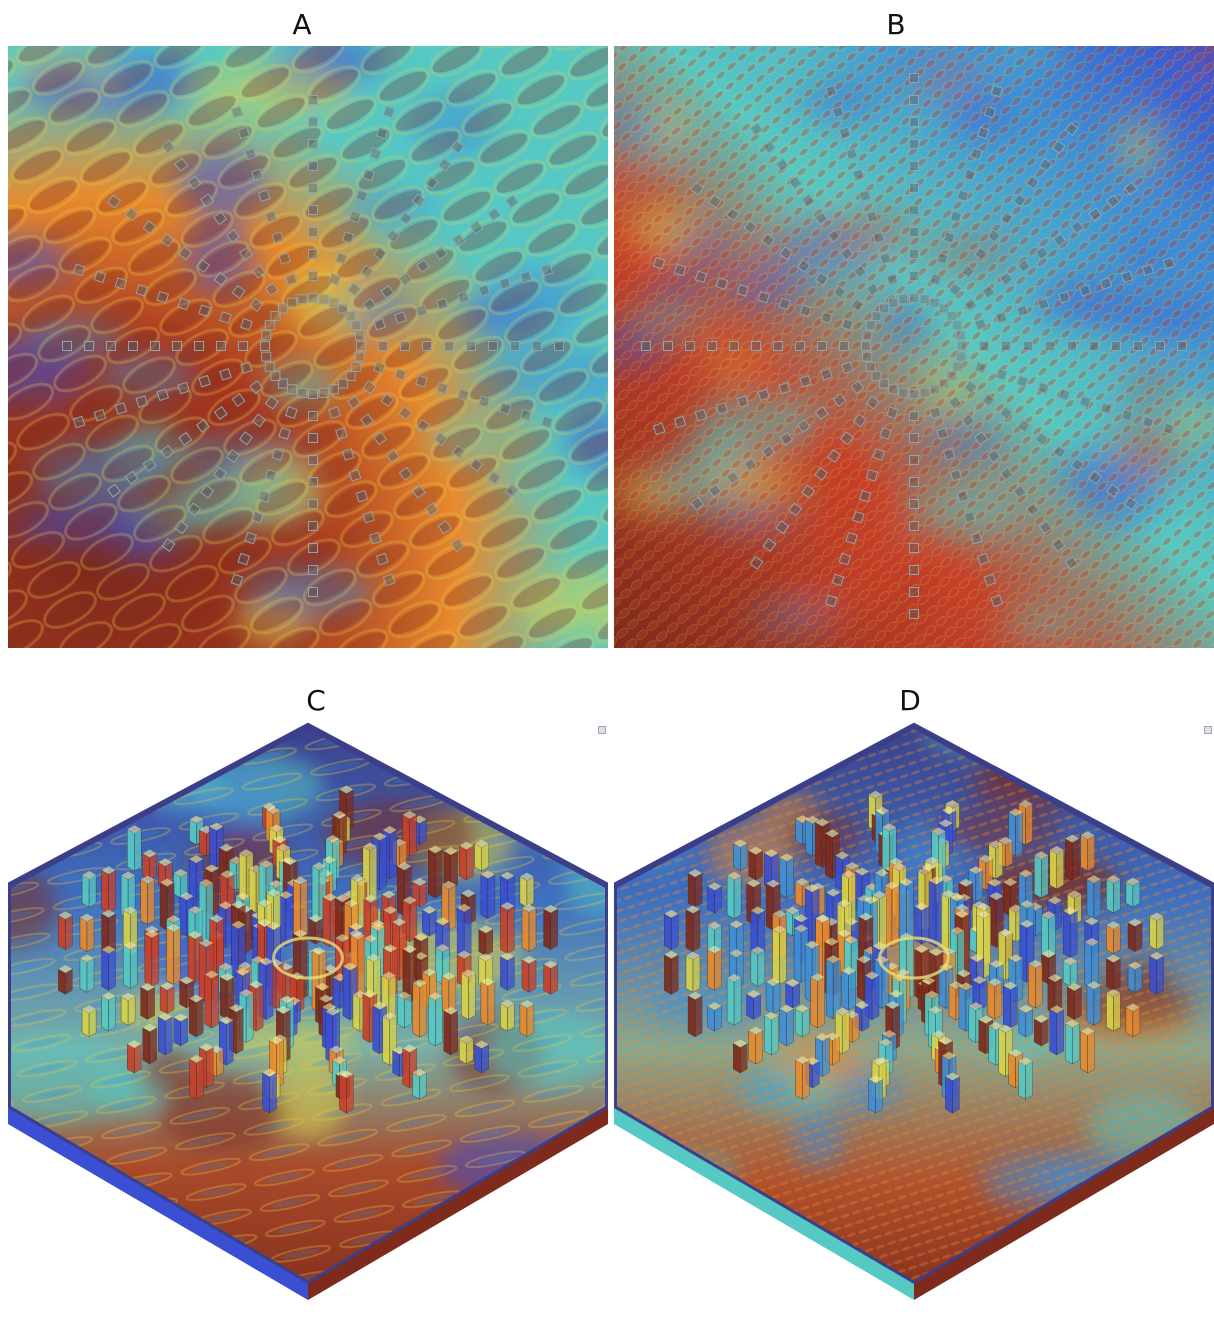 The image size is (1214, 1320). I want to click on corner-marker-icon, so click(602, 730).